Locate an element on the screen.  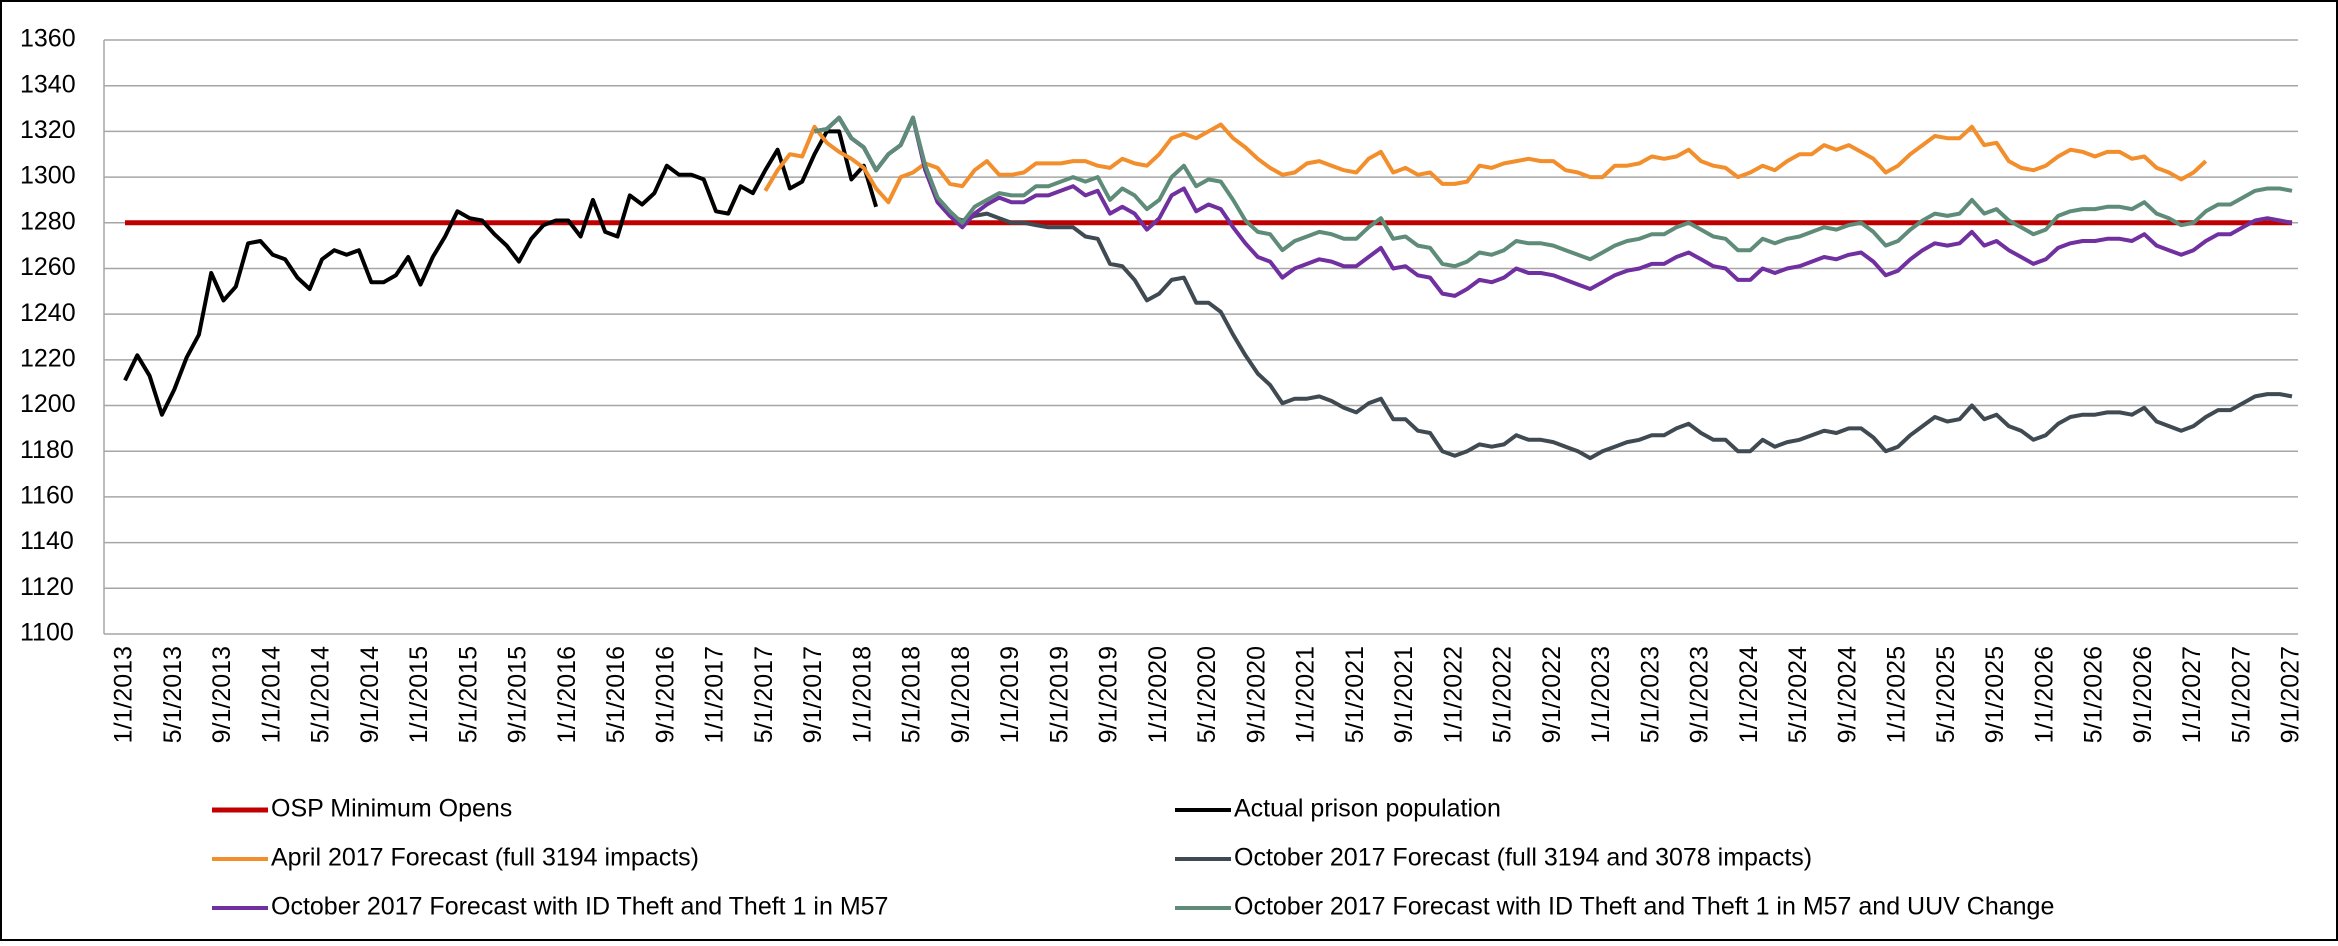
x-tick-label: 9/1/2015 is located at coordinates (518, 694).